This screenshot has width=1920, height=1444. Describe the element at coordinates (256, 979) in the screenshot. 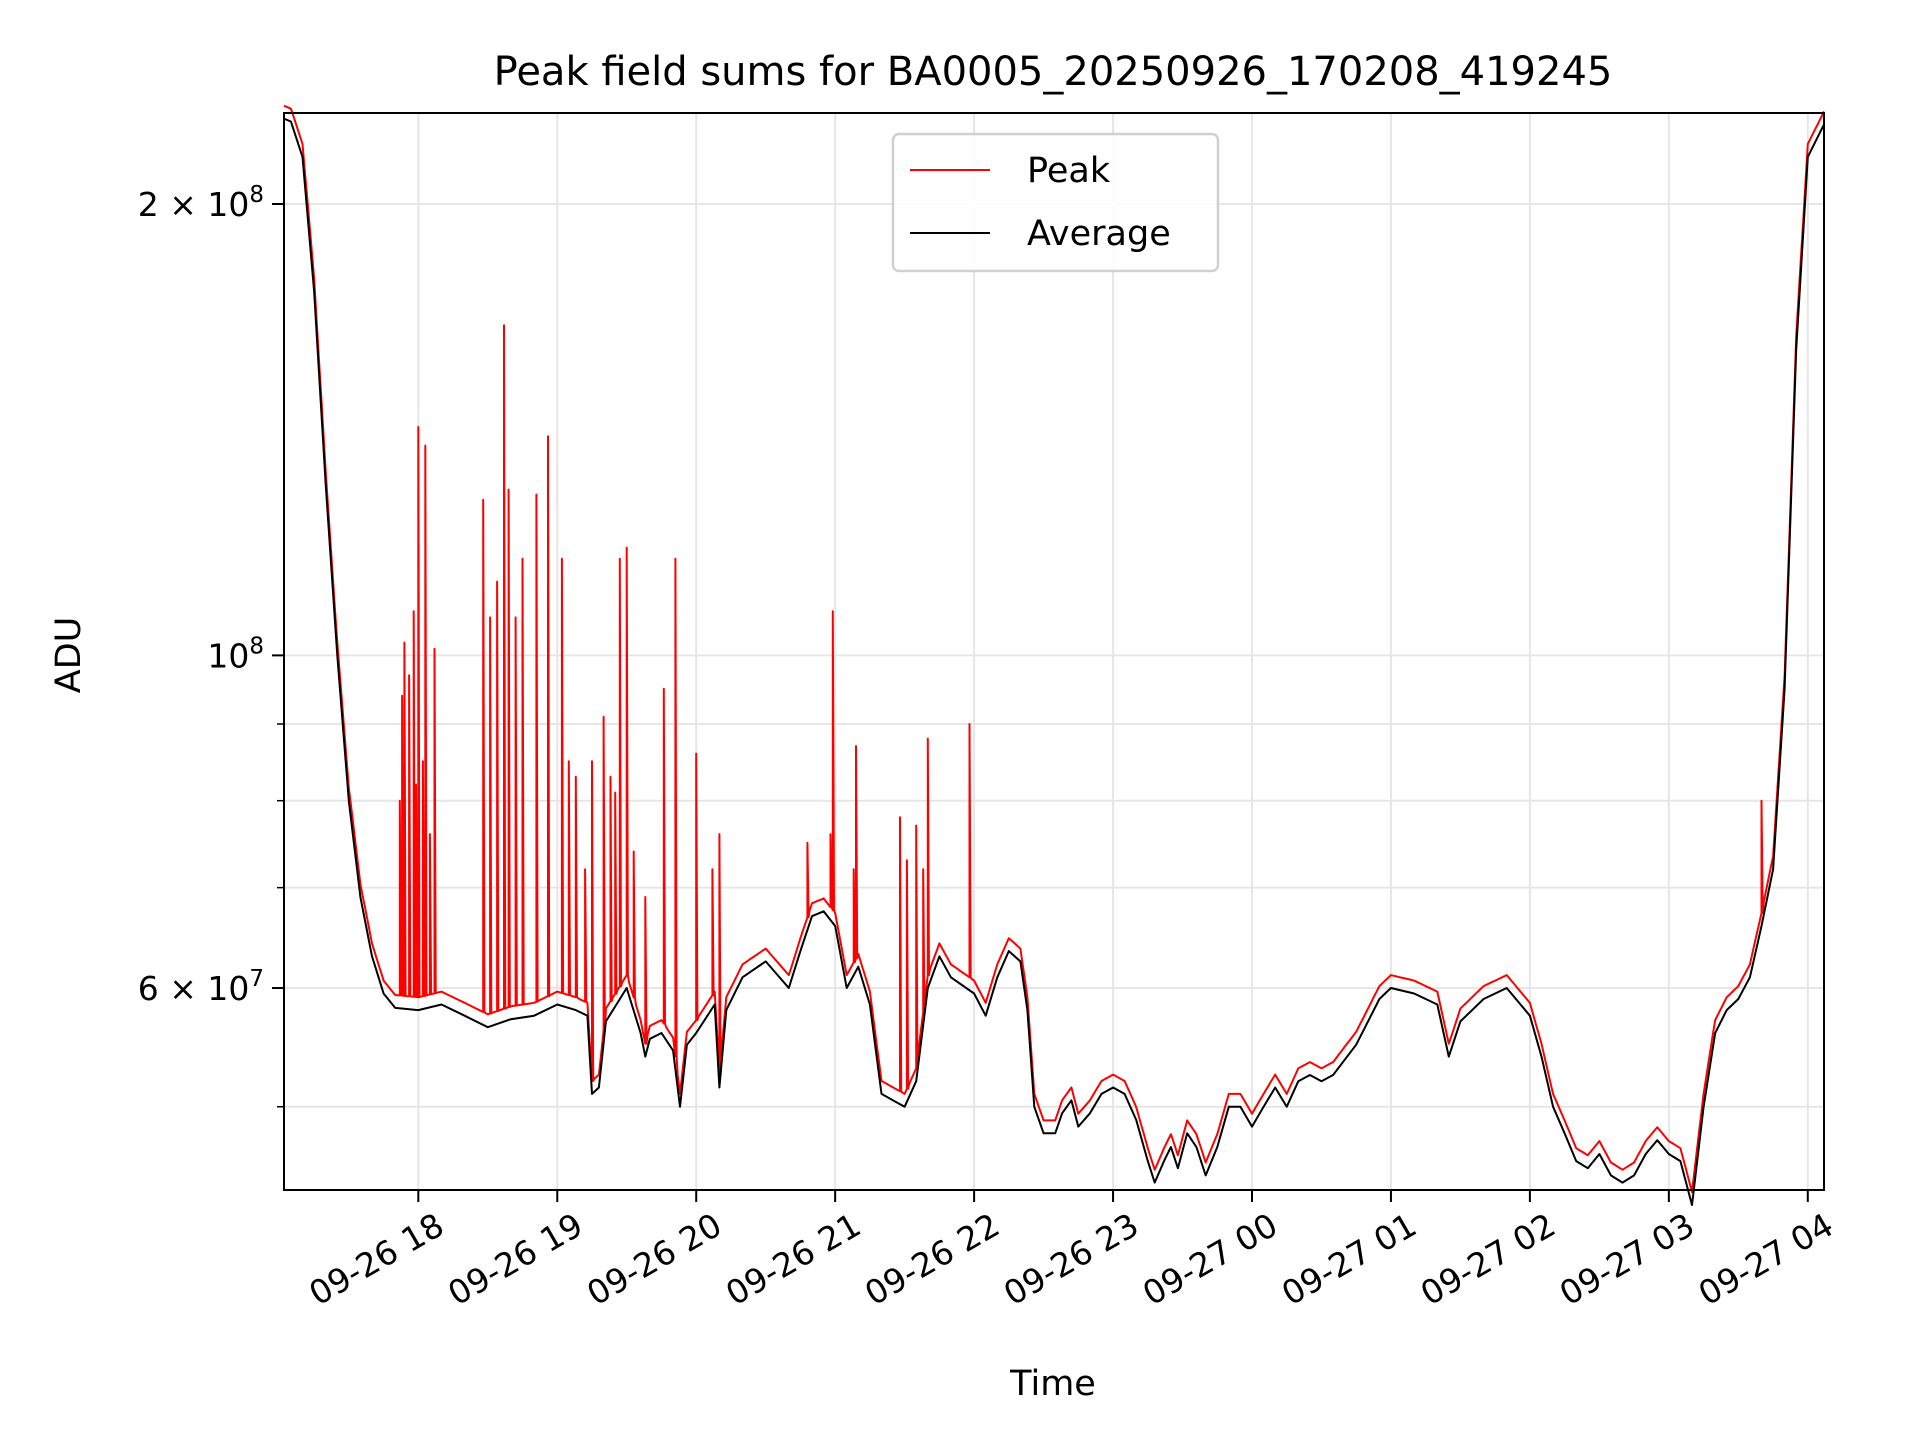

I see `y-tick-label-exponent: 7` at that location.